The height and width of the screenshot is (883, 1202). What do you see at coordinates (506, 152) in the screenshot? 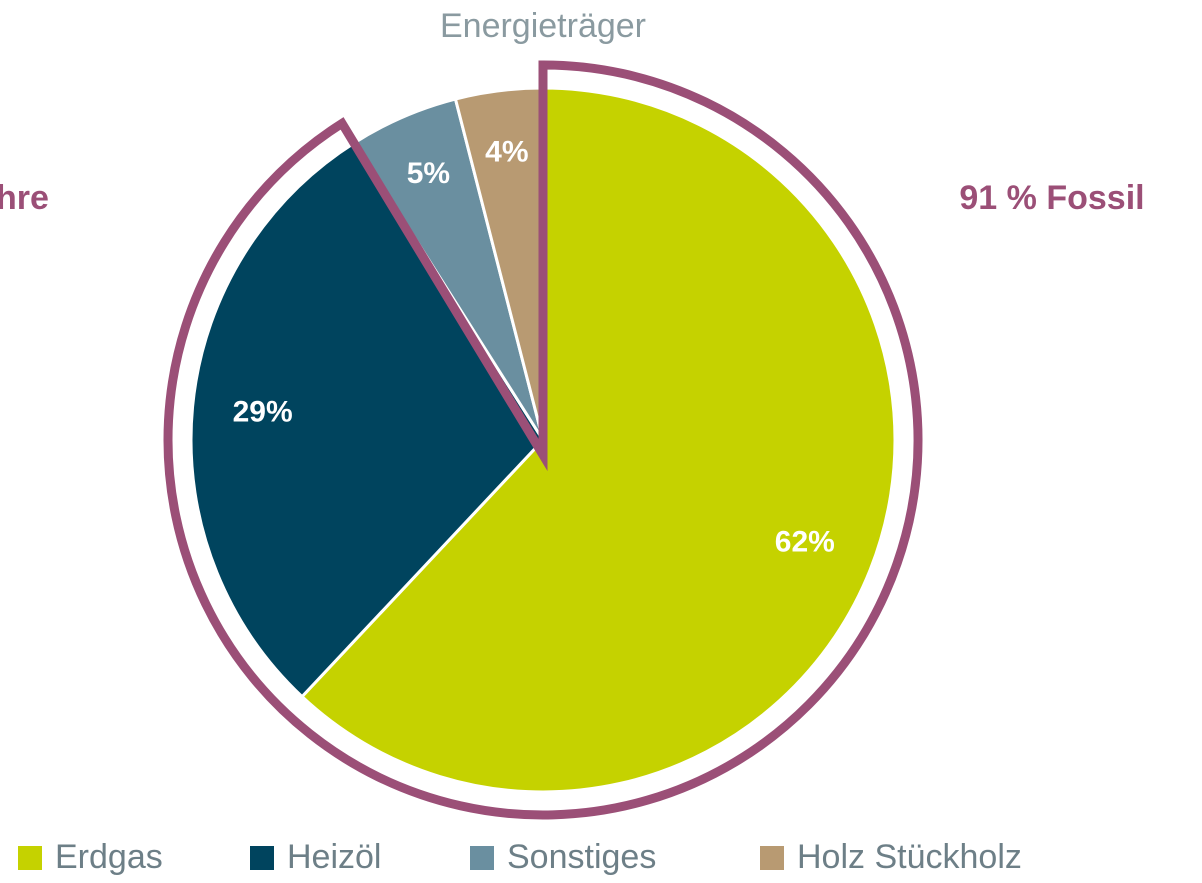
I see `data-label: 4%` at bounding box center [506, 152].